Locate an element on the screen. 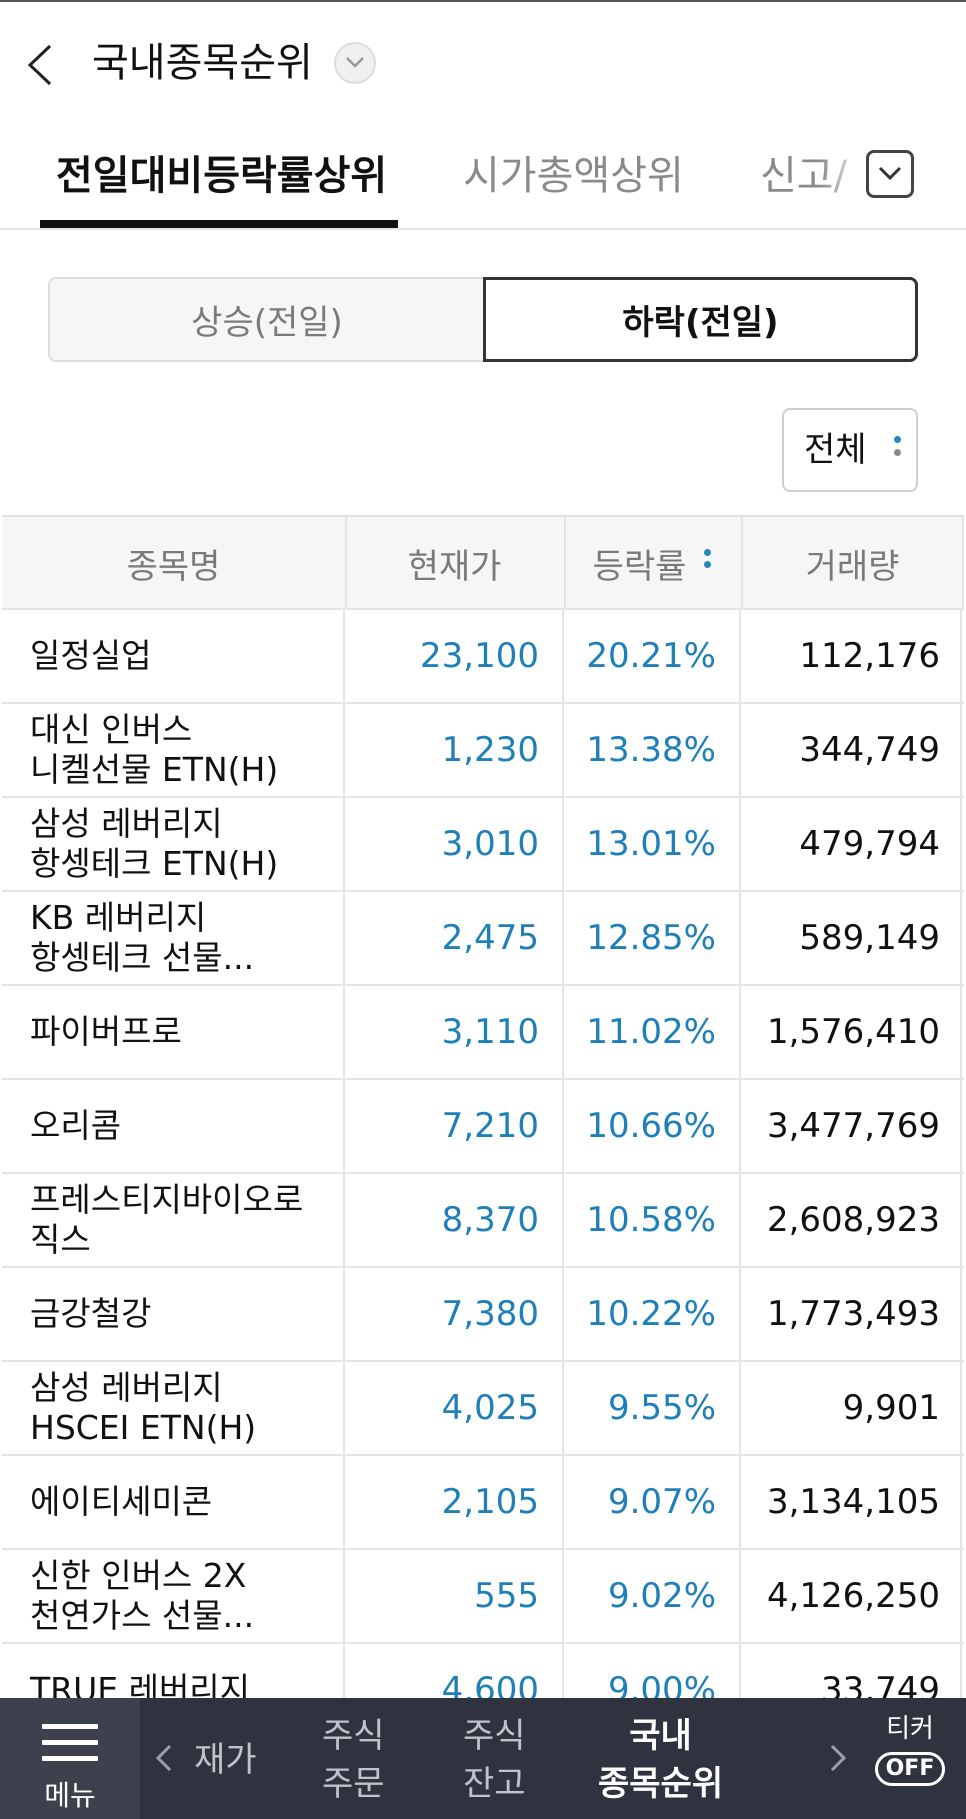 The height and width of the screenshot is (1819, 966). nav-item-price: 재가 is located at coordinates (225, 1760).